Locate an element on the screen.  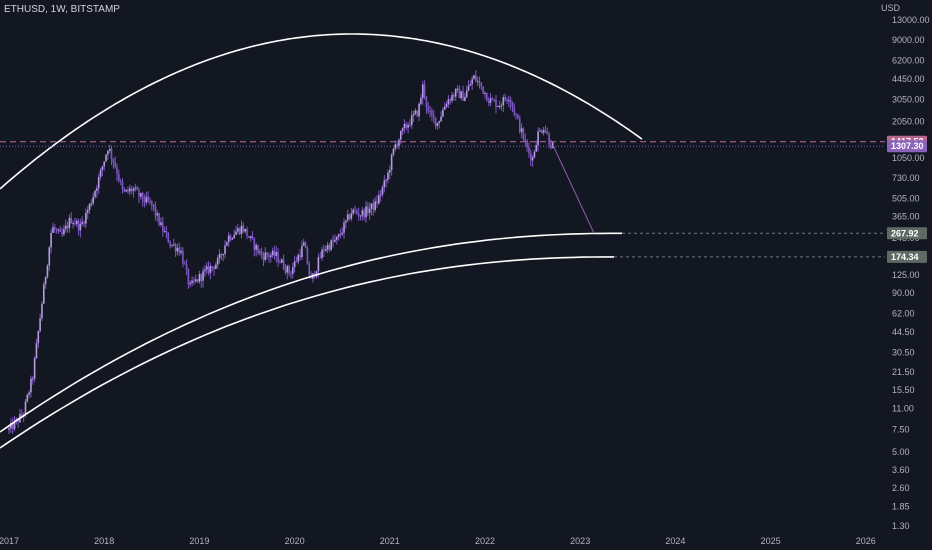
symbol-header: ETHUSD, 1W, BITSTAMP is located at coordinates (62, 9).